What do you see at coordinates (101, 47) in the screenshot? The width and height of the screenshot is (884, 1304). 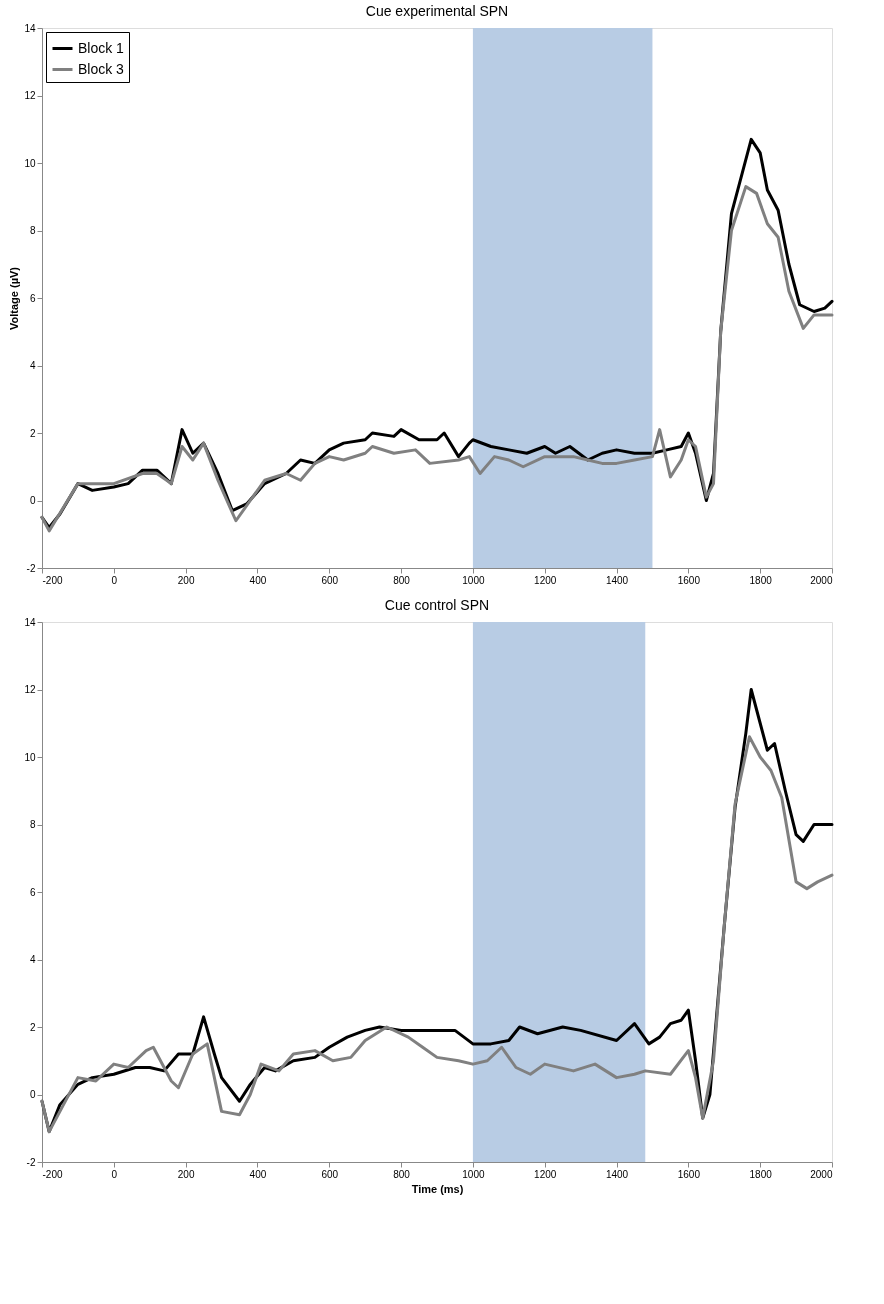 I see `legend-label: Block 1` at bounding box center [101, 47].